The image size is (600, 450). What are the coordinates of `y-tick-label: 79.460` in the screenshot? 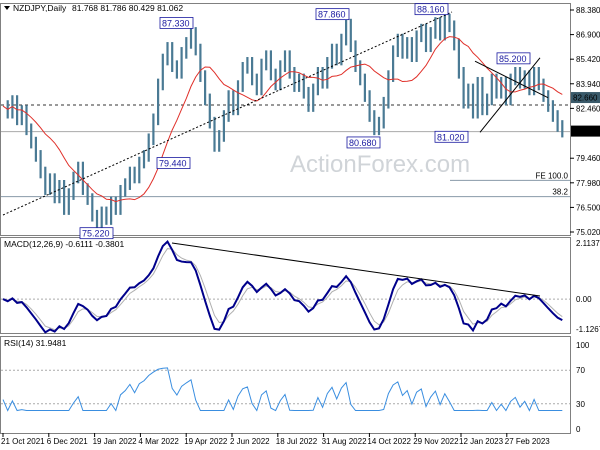 It's located at (588, 158).